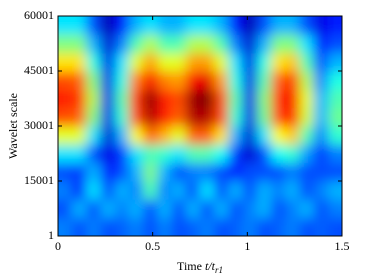 Image resolution: width=368 pixels, height=279 pixels. I want to click on y-axis-label: Wavelet scale, so click(13, 126).